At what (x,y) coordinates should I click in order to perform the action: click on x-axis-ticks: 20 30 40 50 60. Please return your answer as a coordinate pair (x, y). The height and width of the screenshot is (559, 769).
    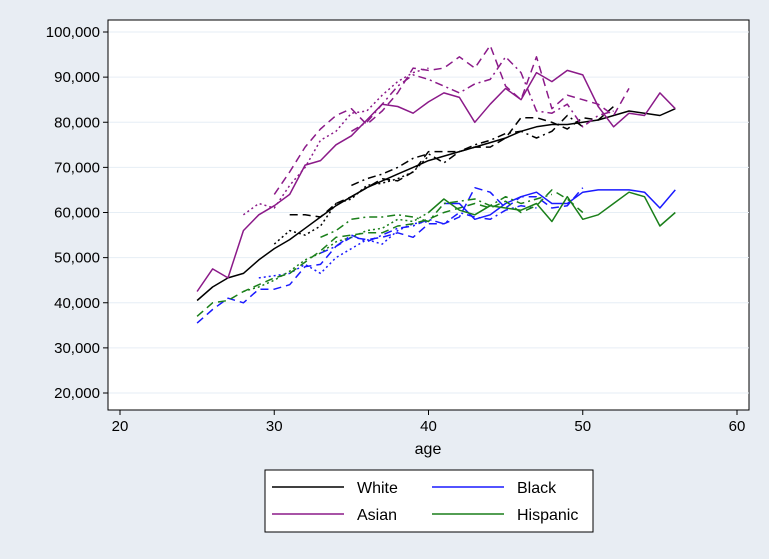
    Looking at the image, I should click on (429, 422).